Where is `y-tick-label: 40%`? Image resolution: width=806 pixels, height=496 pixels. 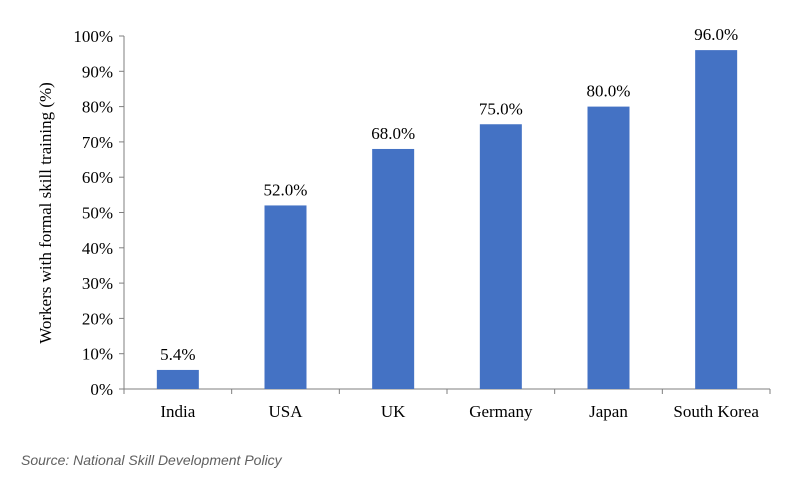
y-tick-label: 40% is located at coordinates (97, 248).